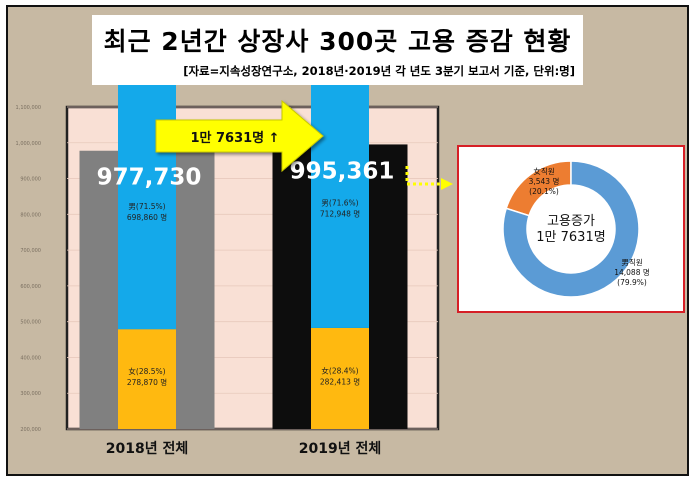  What do you see at coordinates (147, 212) in the screenshot?
I see `male-segment-label: 男(71.5%) 698,860 명` at bounding box center [147, 212].